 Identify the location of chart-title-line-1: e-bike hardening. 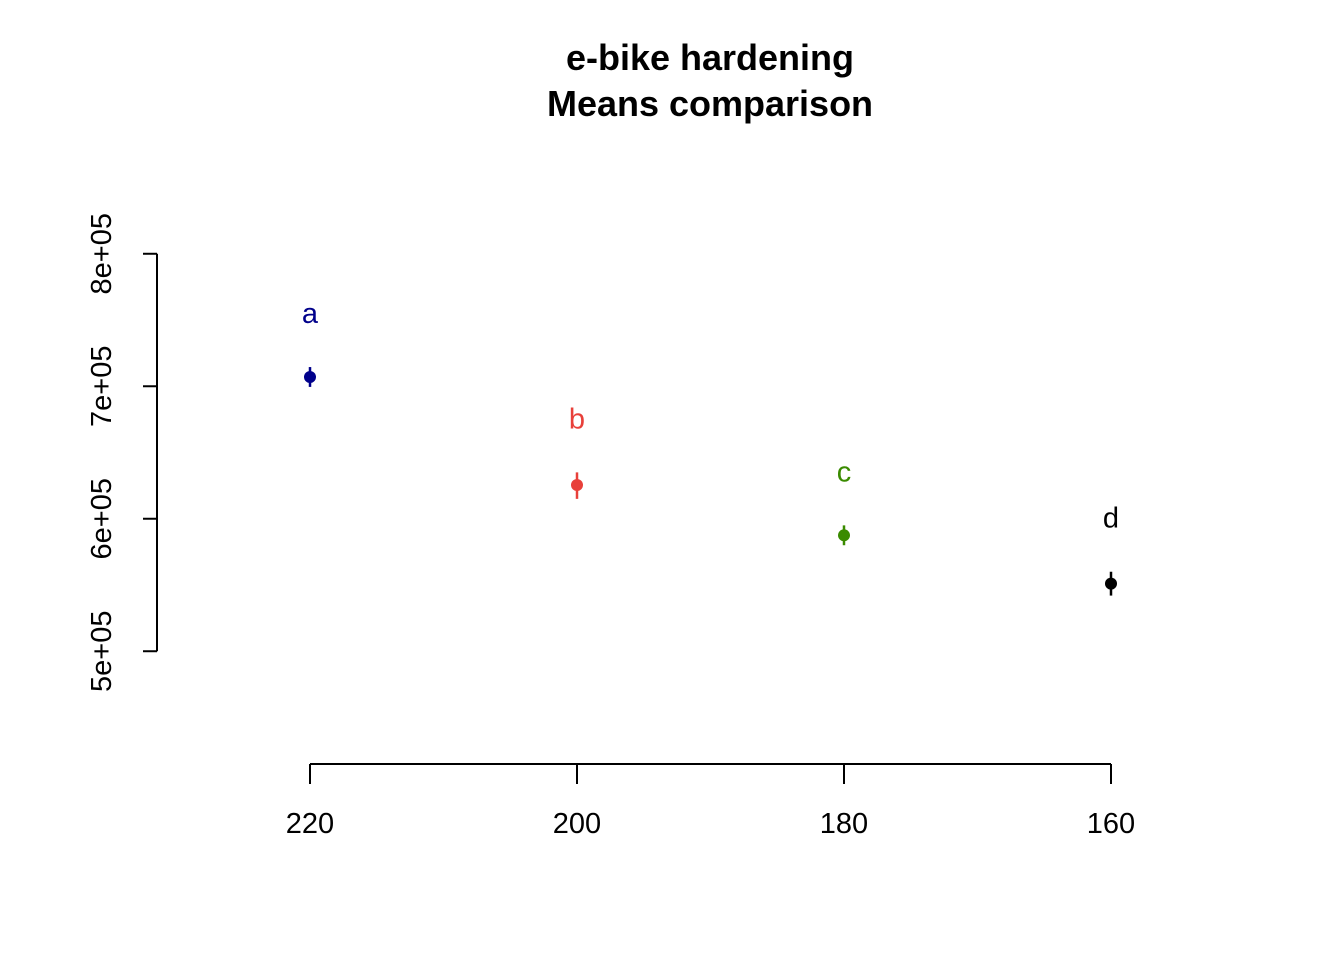
(710, 57).